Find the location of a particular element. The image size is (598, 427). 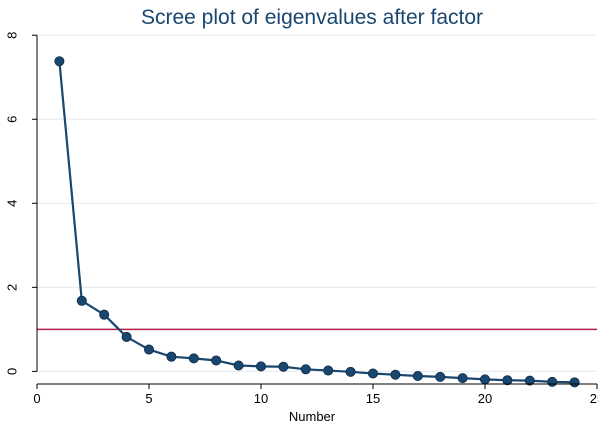

x-tick-label: 5 is located at coordinates (148, 398).